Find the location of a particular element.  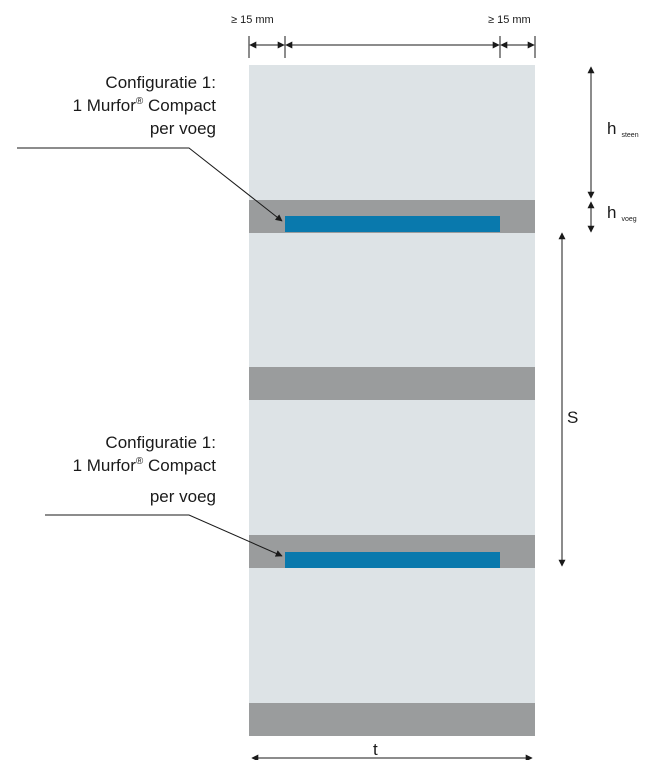

callout-2-line-3: per voeg is located at coordinates (183, 496).